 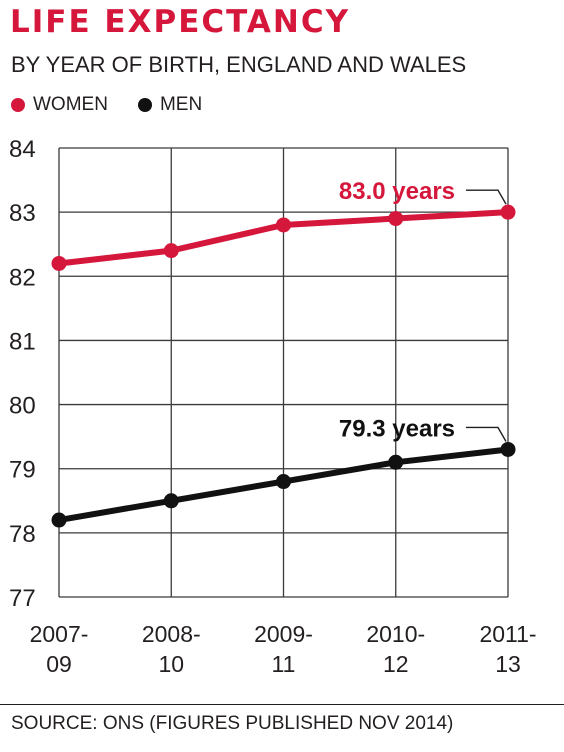 What do you see at coordinates (59, 649) in the screenshot?
I see `x-tick-label: 2007-09` at bounding box center [59, 649].